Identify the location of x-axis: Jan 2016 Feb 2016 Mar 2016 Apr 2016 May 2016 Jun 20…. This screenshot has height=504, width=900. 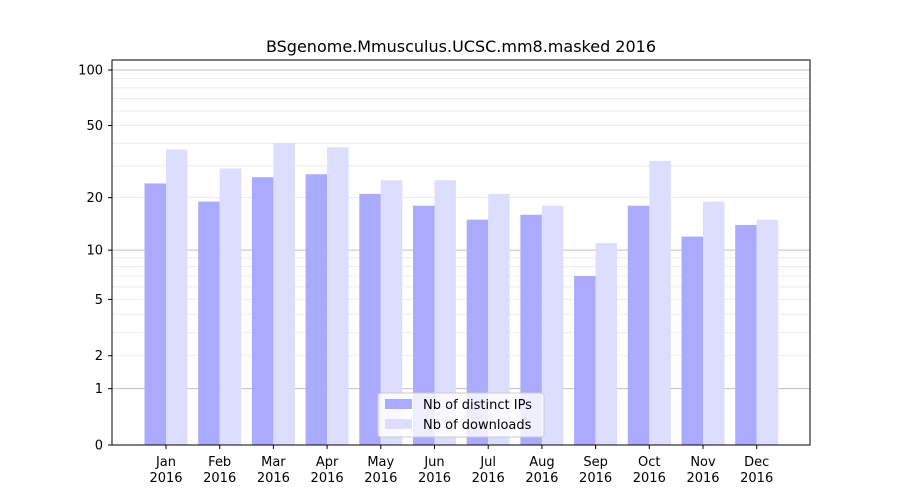
(461, 465).